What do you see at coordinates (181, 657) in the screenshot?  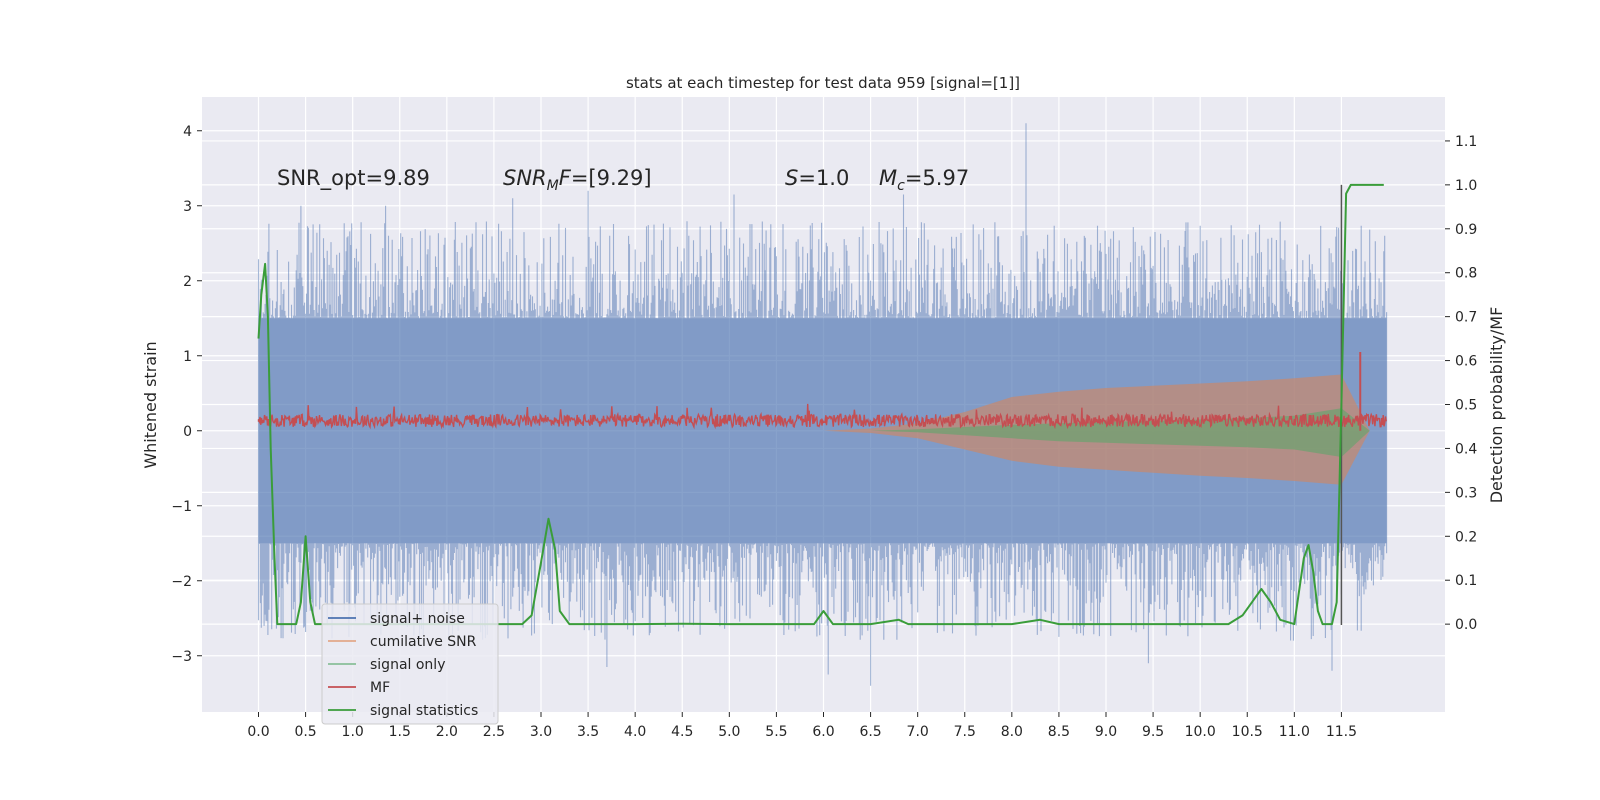 I see `y-tick-label: −3` at bounding box center [181, 657].